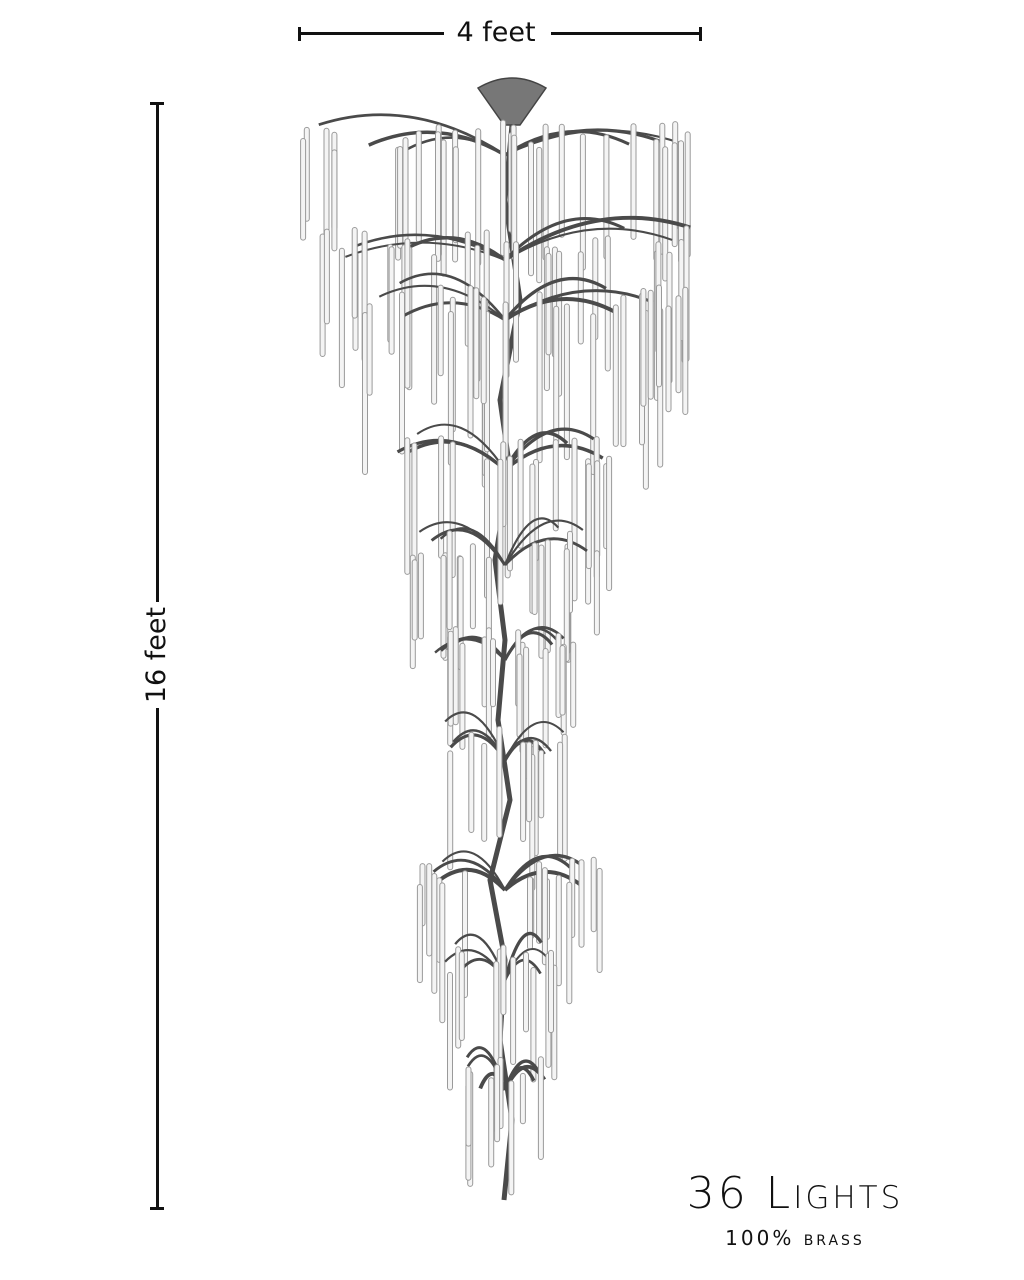  Describe the element at coordinates (795, 1238) in the screenshot. I see `product-material: 100% brass` at that location.